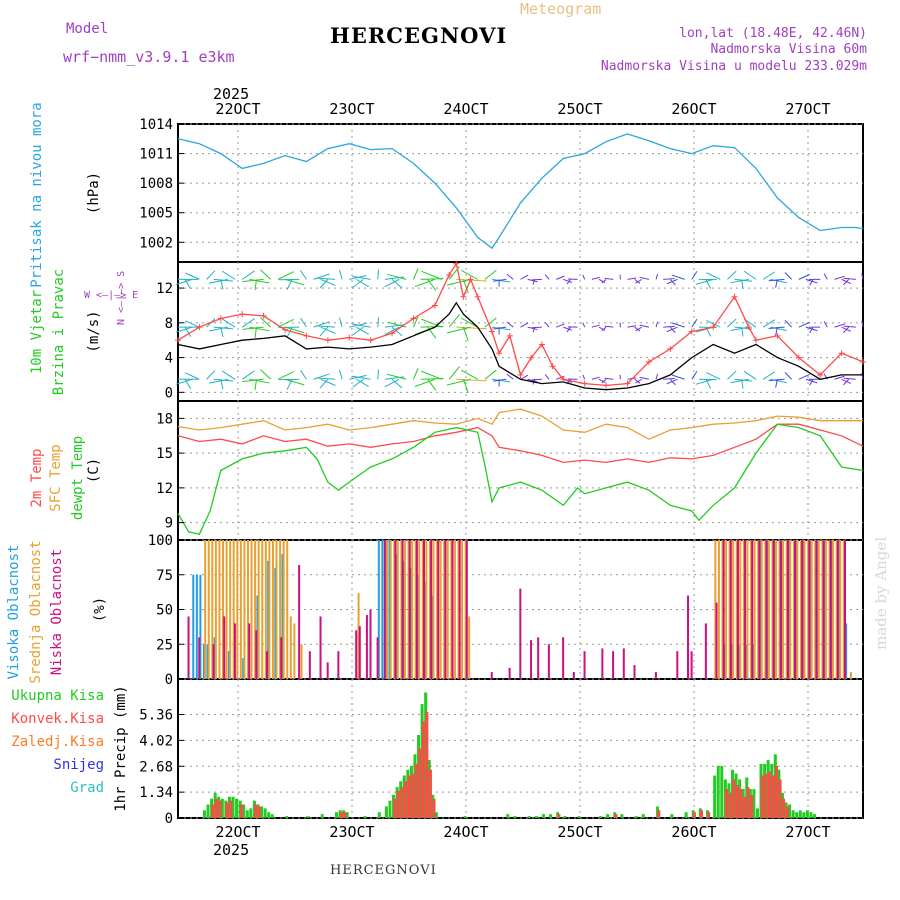  Describe the element at coordinates (156, 741) in the screenshot. I see `y-tick-label: 4.02` at that location.